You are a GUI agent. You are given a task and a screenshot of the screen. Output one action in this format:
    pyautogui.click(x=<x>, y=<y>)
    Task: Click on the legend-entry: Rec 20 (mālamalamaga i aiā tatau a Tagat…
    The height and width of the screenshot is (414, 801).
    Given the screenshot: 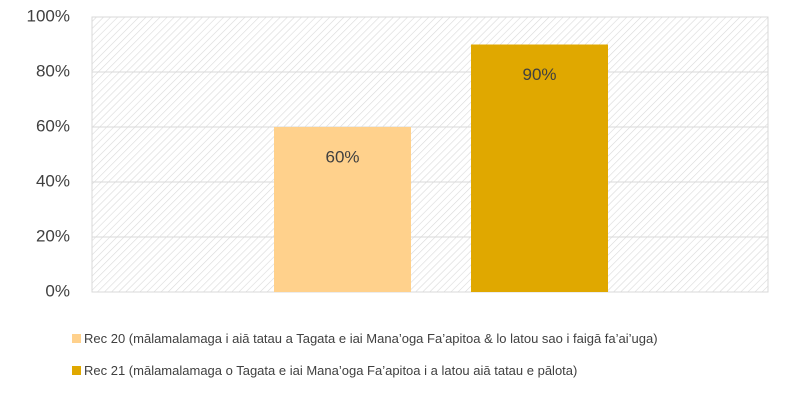 What is the action you would take?
    pyautogui.click(x=417, y=339)
    